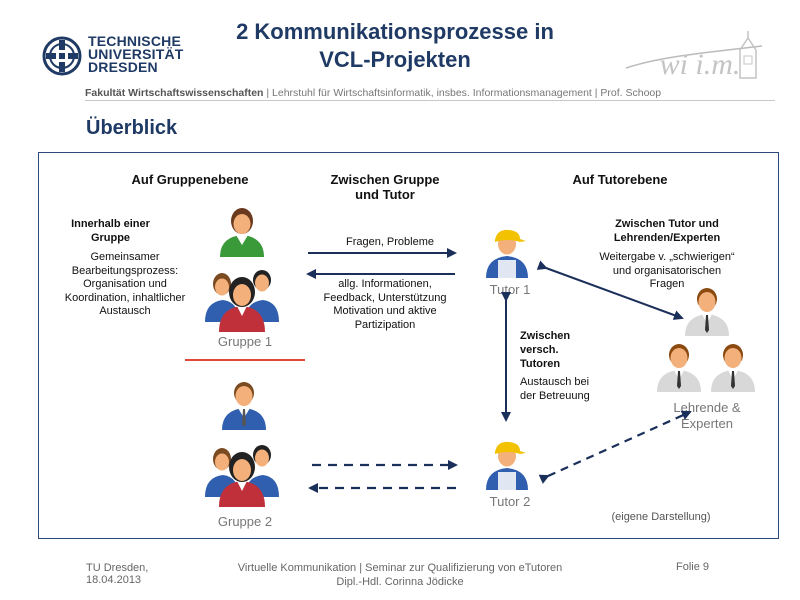 The height and width of the screenshot is (600, 800). Describe the element at coordinates (245, 341) in the screenshot. I see `gruppe1-label: Gruppe 1` at that location.